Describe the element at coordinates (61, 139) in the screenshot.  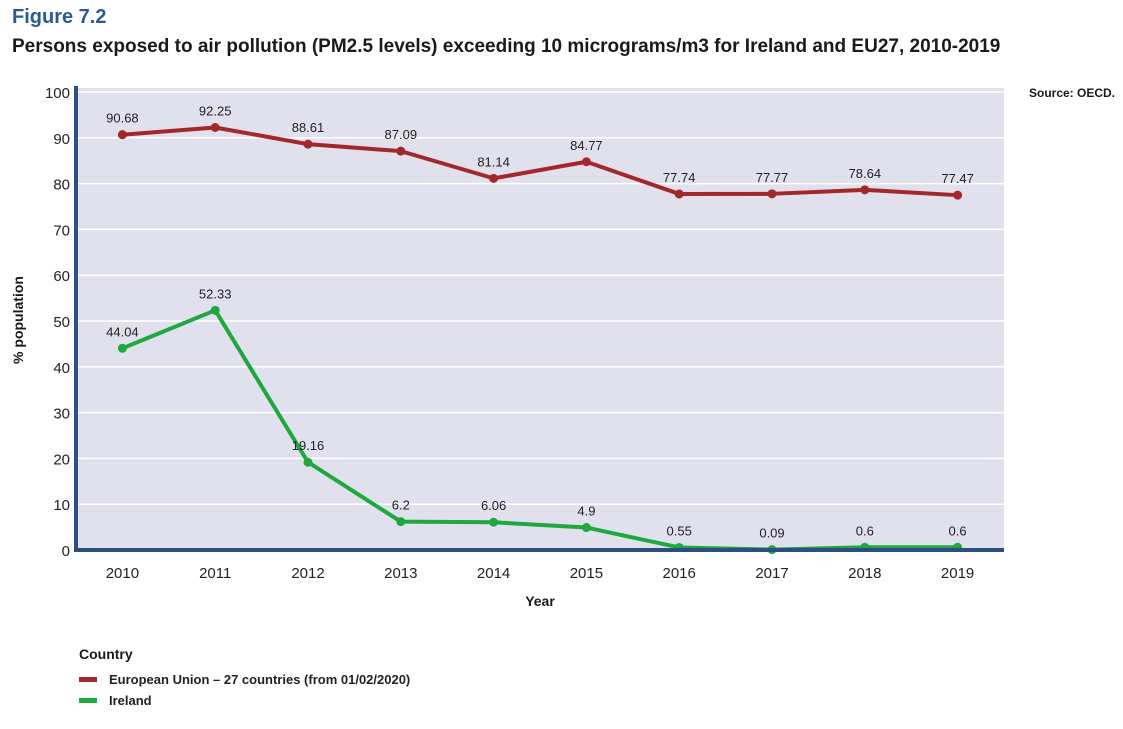
I see `y-tick-label: 90` at that location.